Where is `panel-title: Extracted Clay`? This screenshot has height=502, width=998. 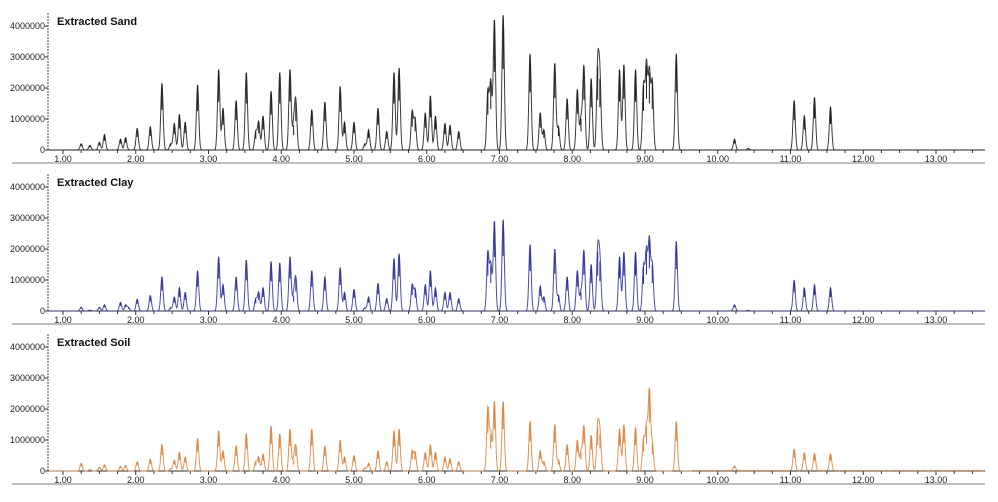 panel-title: Extracted Clay is located at coordinates (95, 183).